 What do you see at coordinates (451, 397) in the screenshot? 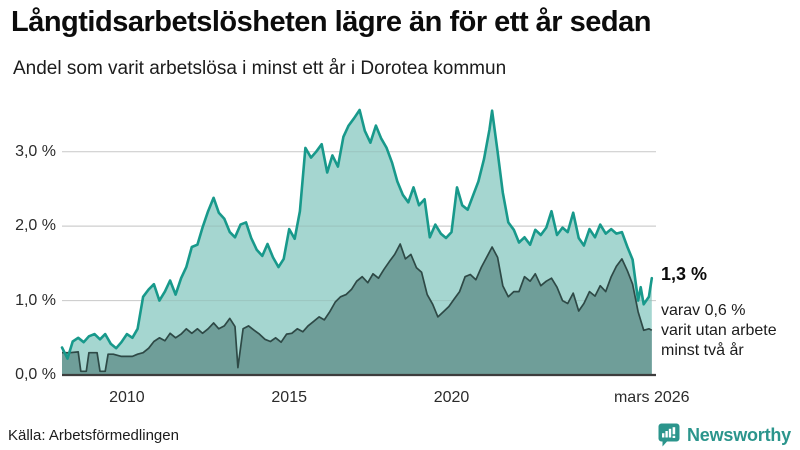
I see `x-tick-label: 2020` at bounding box center [451, 397].